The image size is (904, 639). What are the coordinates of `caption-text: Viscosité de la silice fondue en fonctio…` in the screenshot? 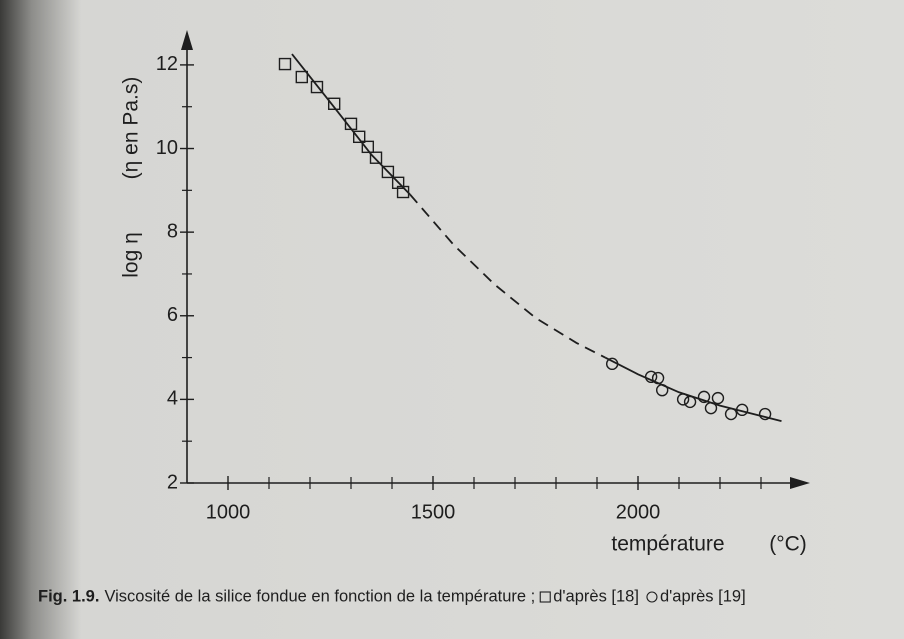 It's located at (319, 596).